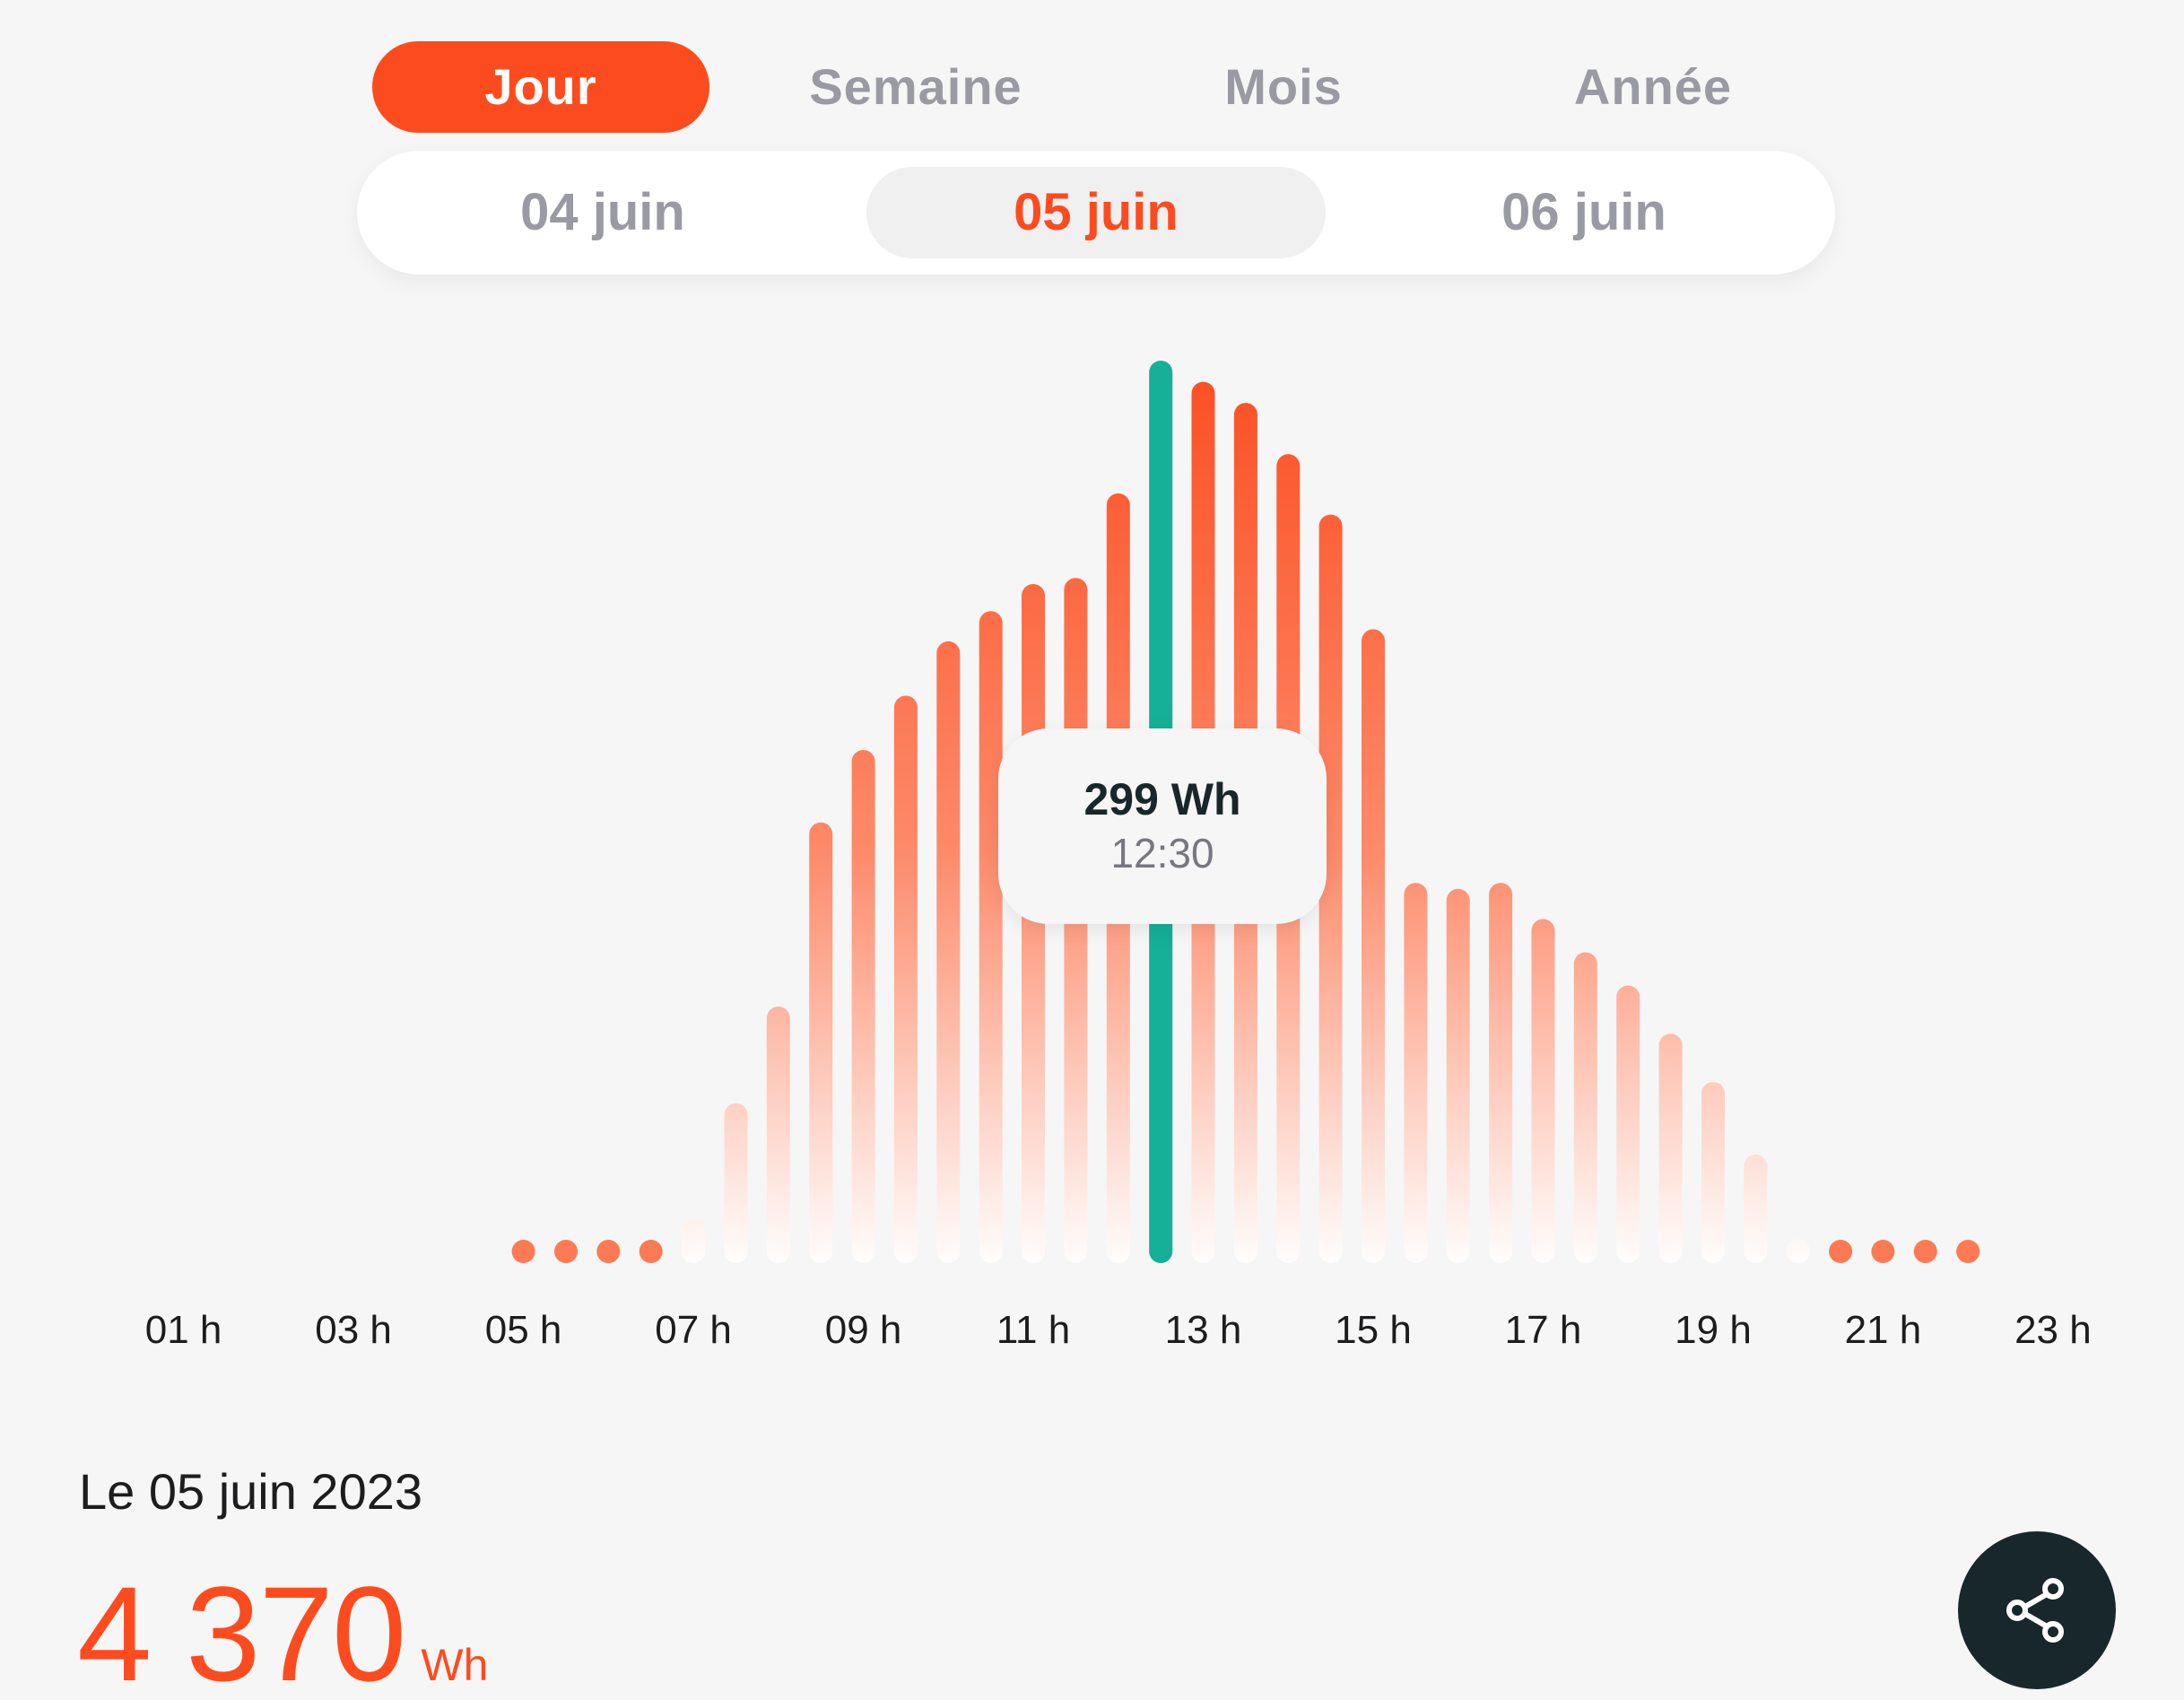 The width and height of the screenshot is (2184, 1700). Describe the element at coordinates (1883, 1330) in the screenshot. I see `x-tick-label: 21 h` at that location.